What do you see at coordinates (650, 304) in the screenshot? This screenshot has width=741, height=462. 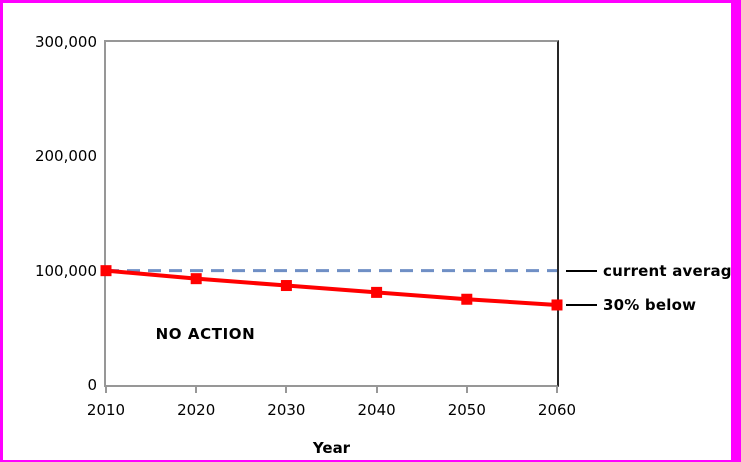 I see `callout-label-30-below: 30% below` at bounding box center [650, 304].